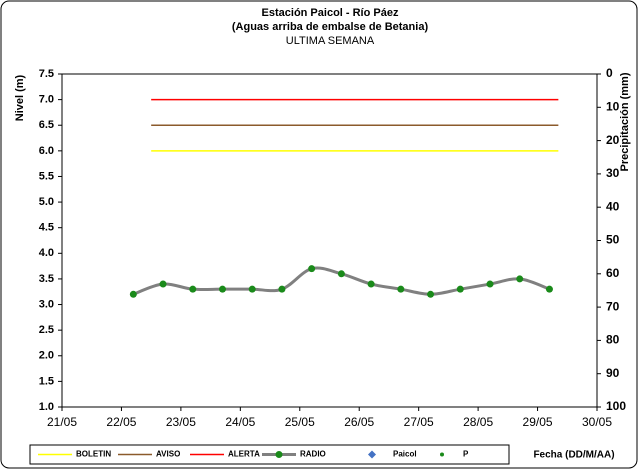  What do you see at coordinates (419, 422) in the screenshot?
I see `x-tick-label: 27/05` at bounding box center [419, 422].